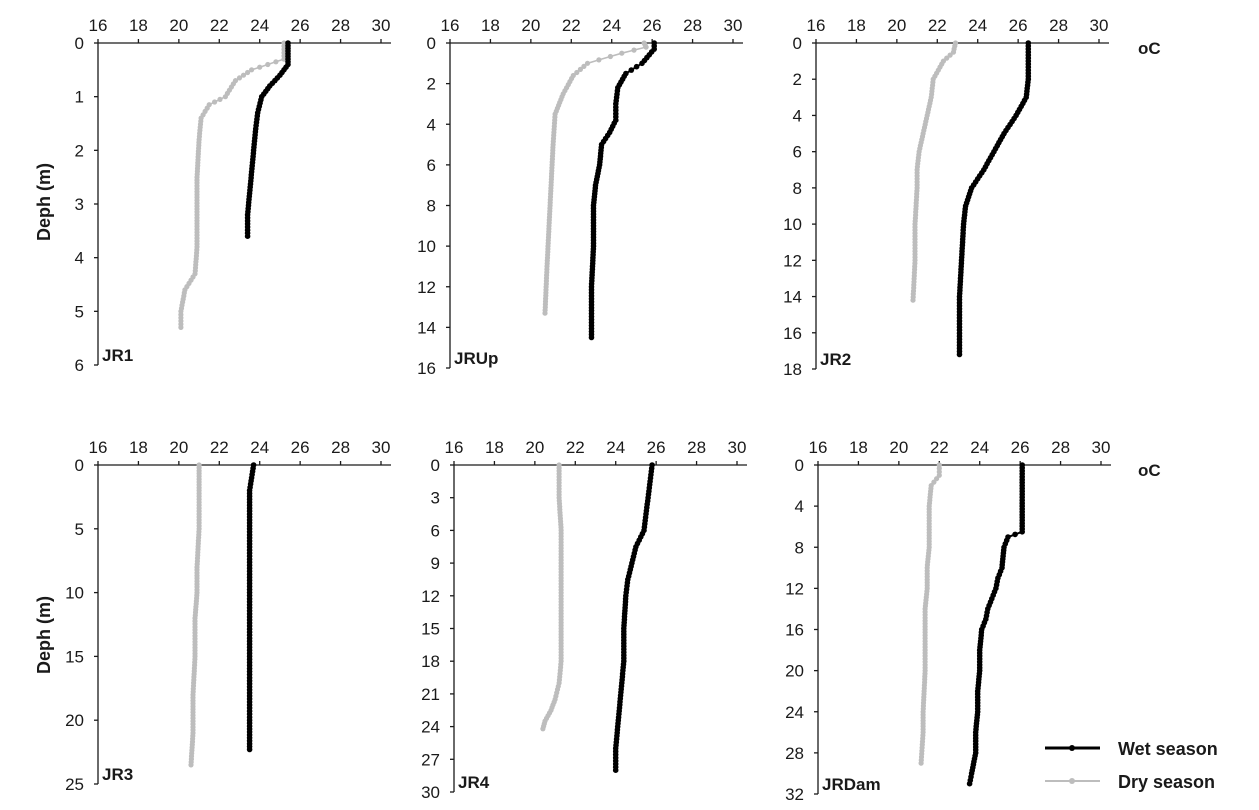 The width and height of the screenshot is (1259, 810). I want to click on x-tick-label-jr4: 28, so click(696, 447).